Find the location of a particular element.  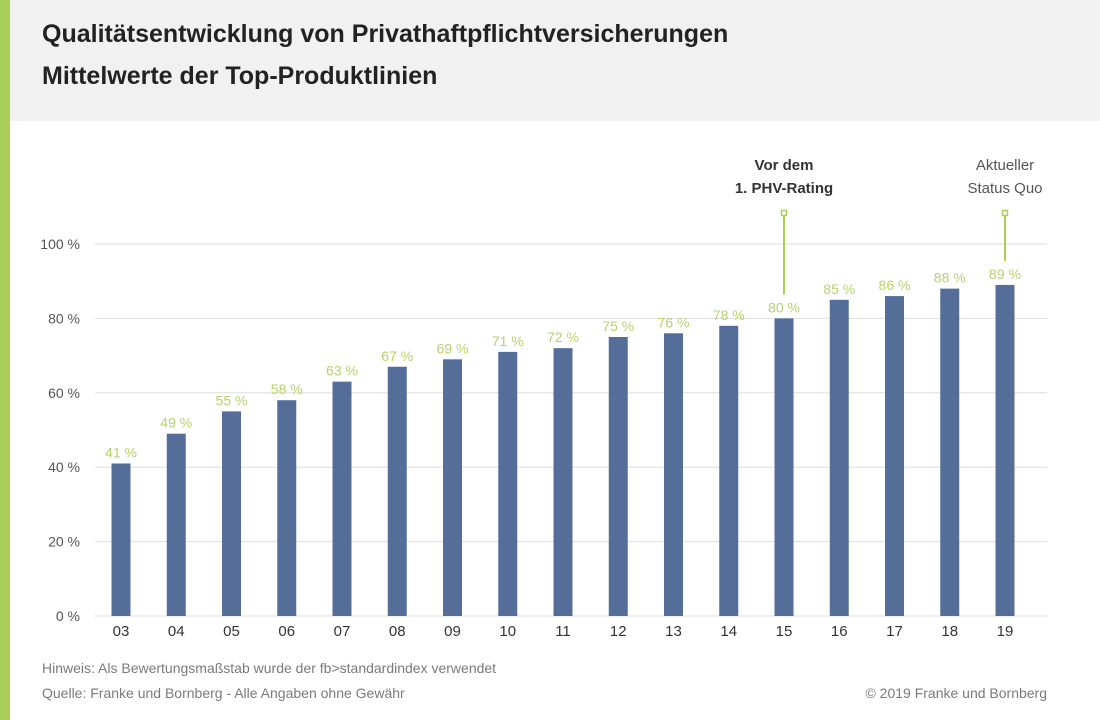

x-tick-label: 04 is located at coordinates (176, 631).